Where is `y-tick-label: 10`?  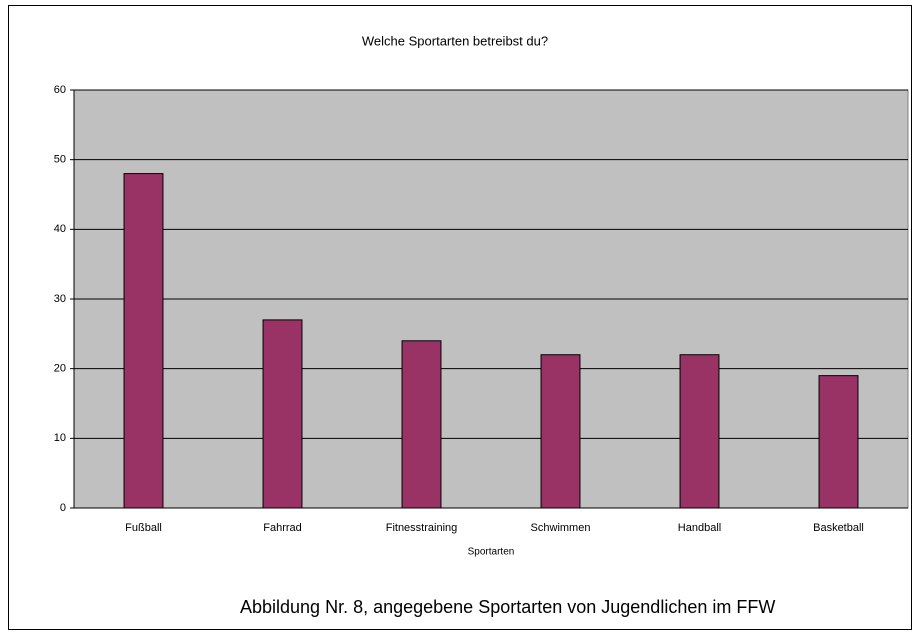 y-tick-label: 10 is located at coordinates (60, 438).